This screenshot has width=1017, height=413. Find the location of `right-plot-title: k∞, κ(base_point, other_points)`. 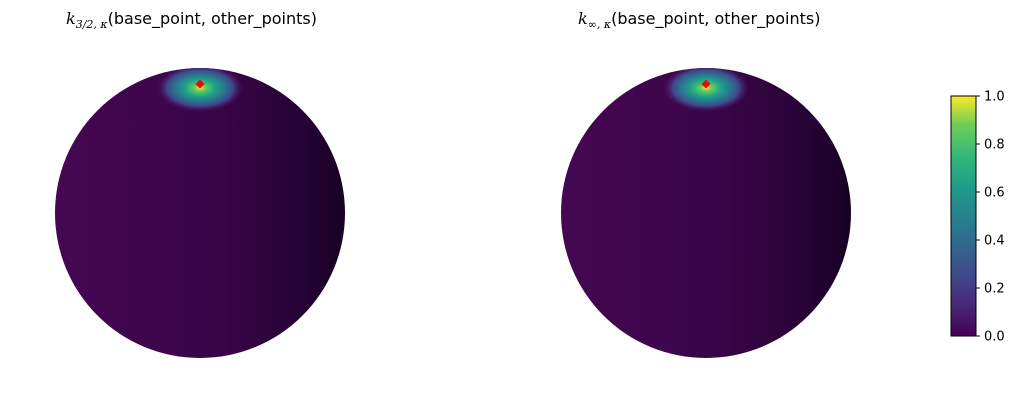

right-plot-title: k∞, κ(base_point, other_points) is located at coordinates (699, 20).